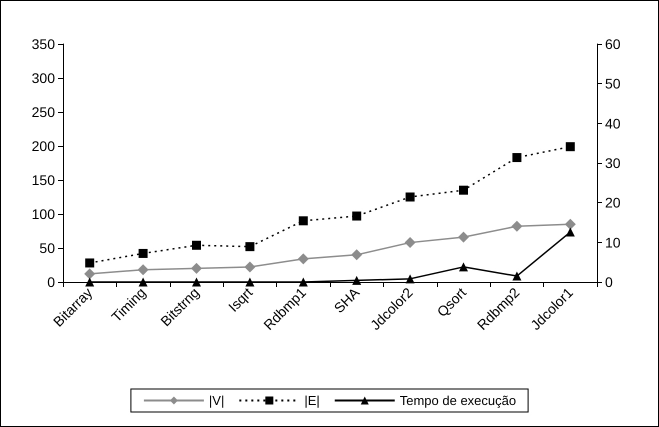 The height and width of the screenshot is (427, 659). Describe the element at coordinates (216, 400) in the screenshot. I see `legend-label: |V|` at that location.